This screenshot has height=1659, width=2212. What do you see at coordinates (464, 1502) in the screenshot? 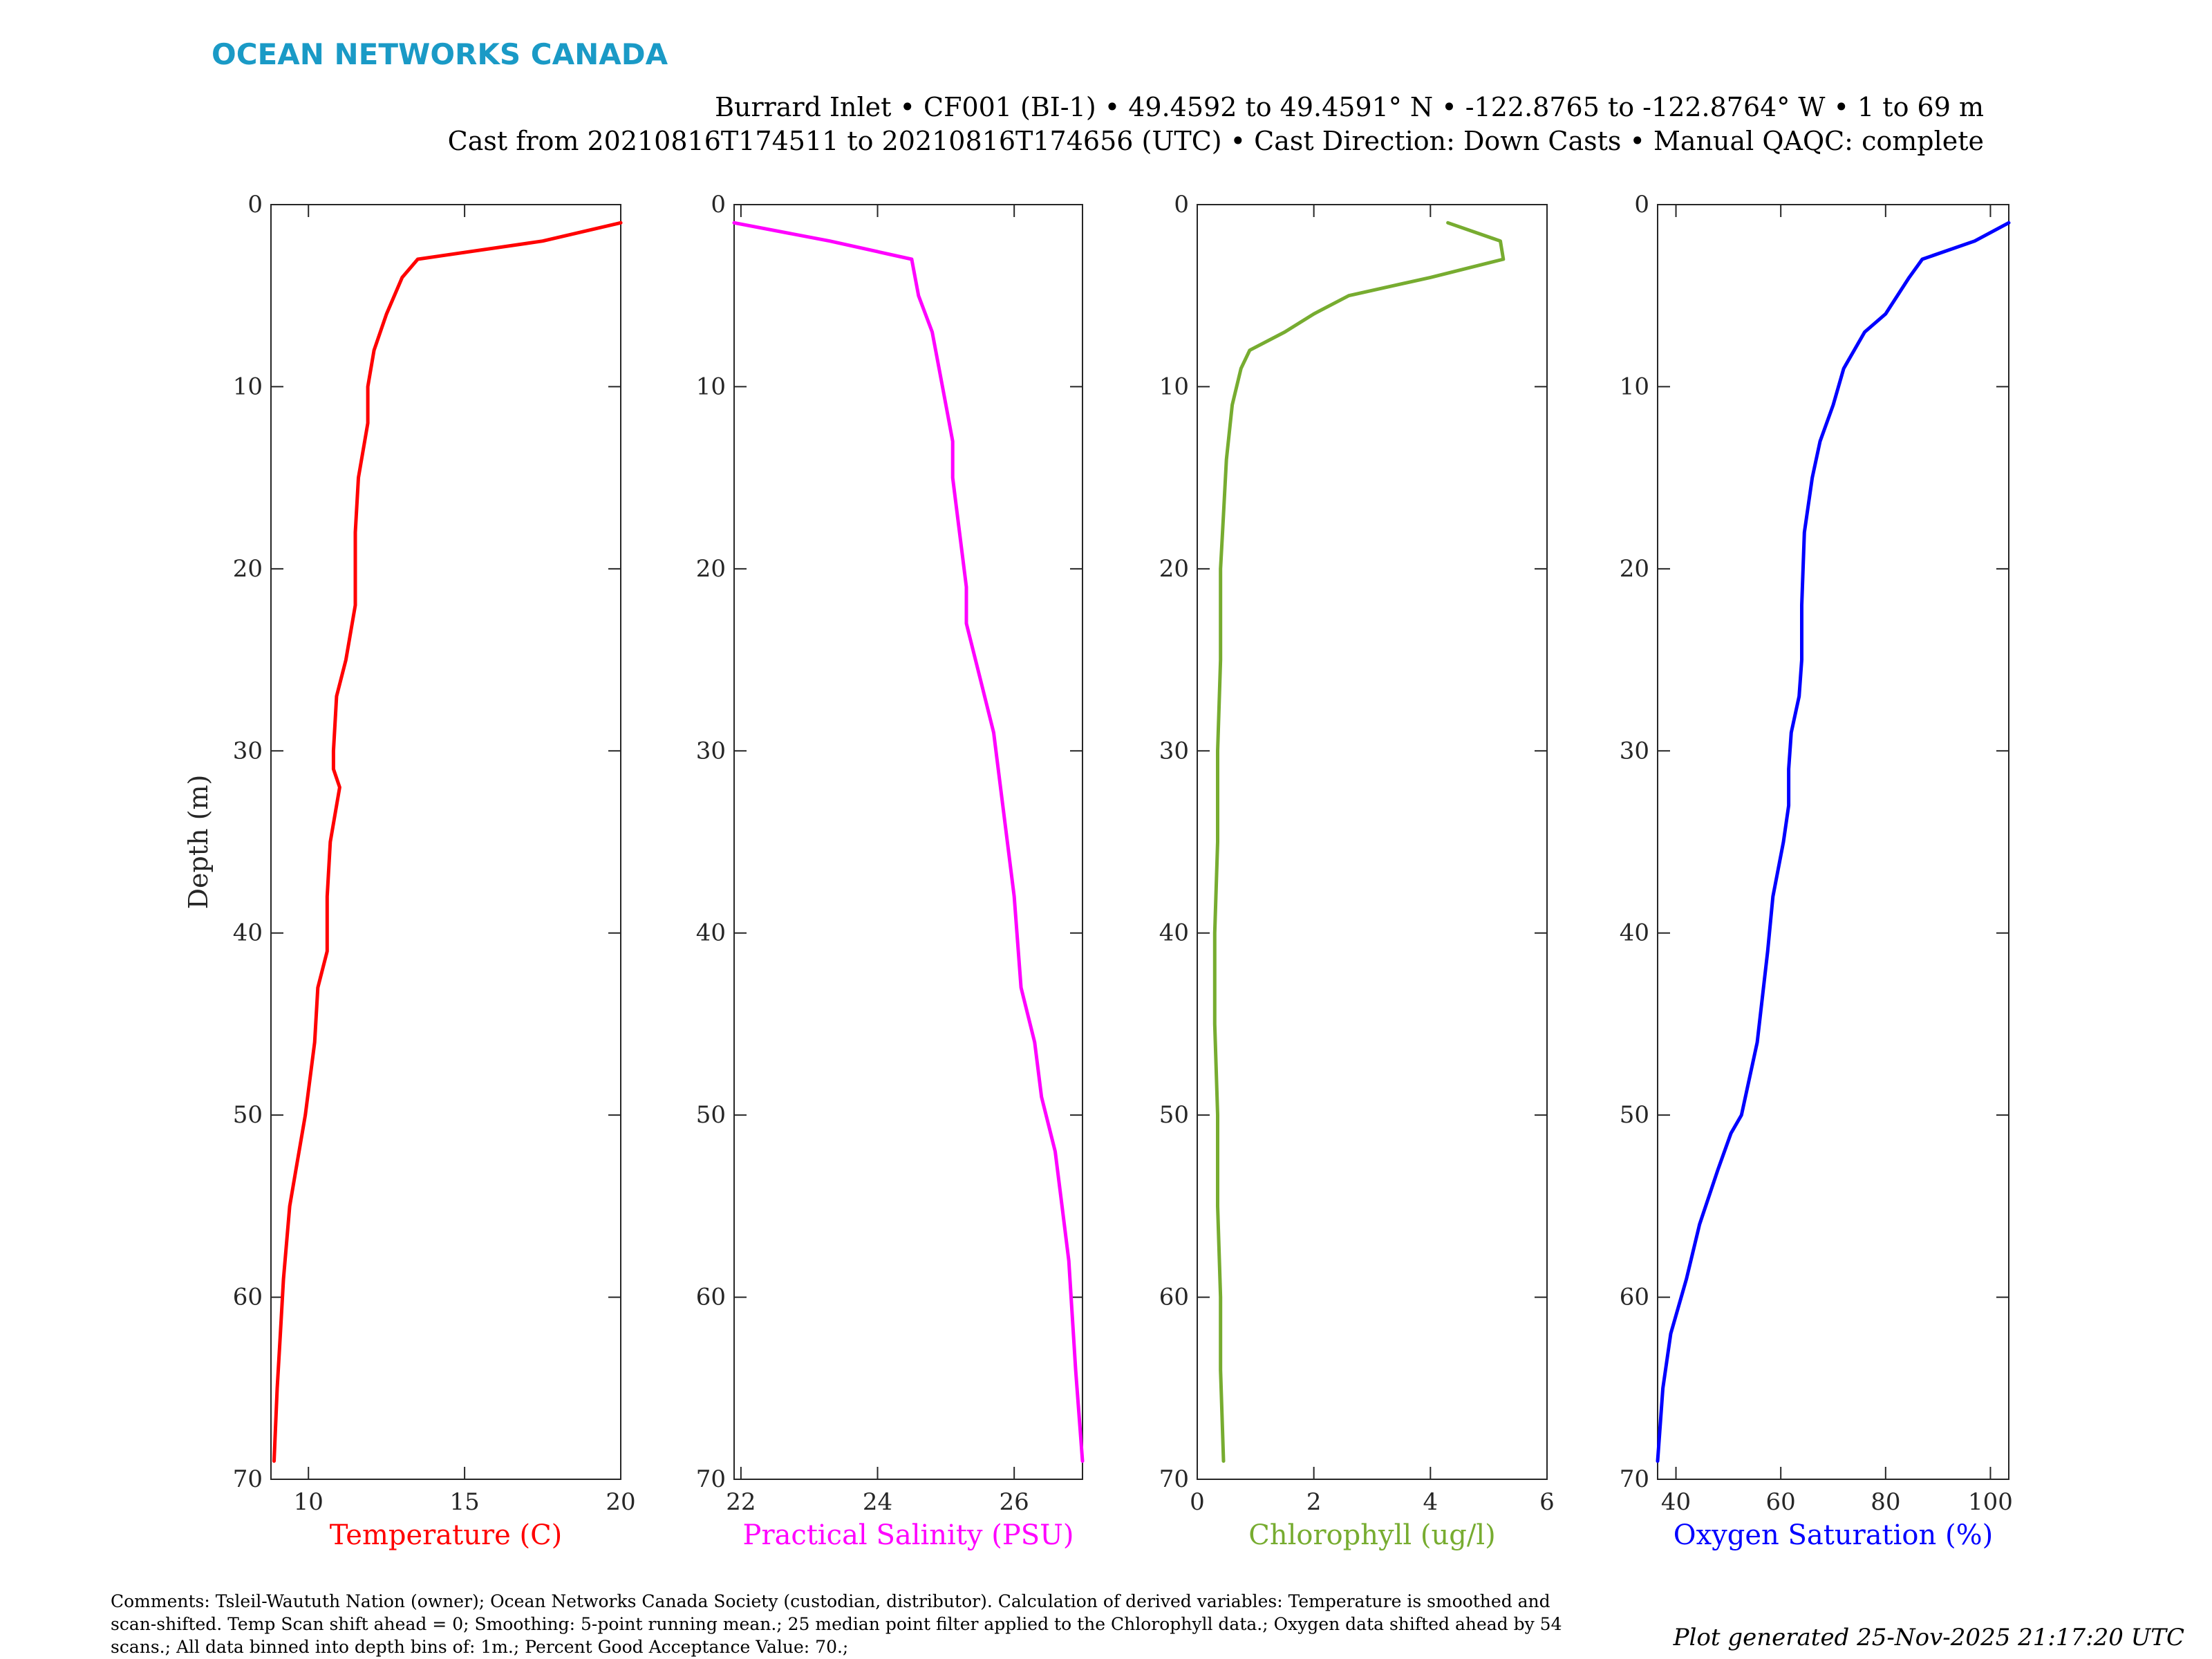
I see `x-tick-label: 15` at bounding box center [464, 1502].